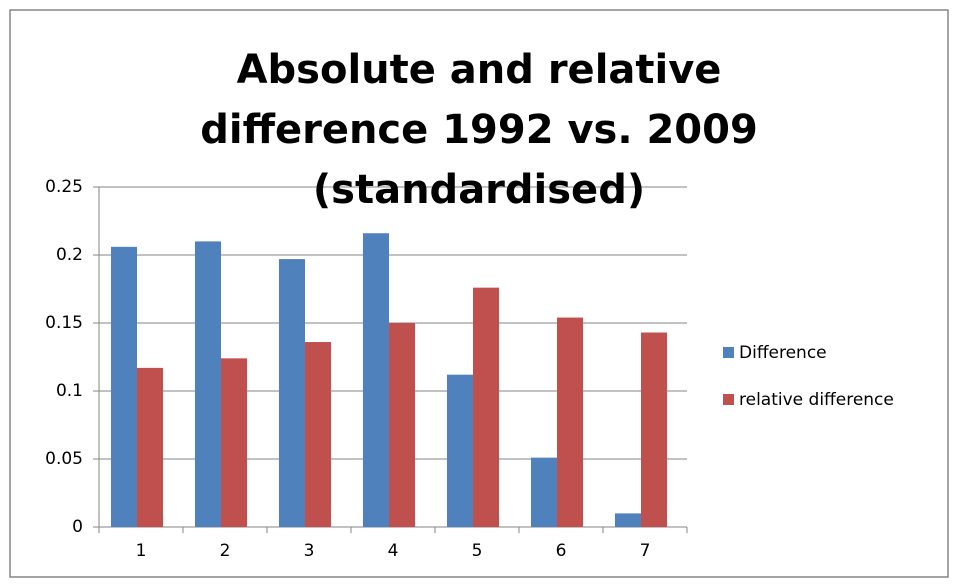 This screenshot has width=958, height=585. Describe the element at coordinates (69, 391) in the screenshot. I see `y-tick-label: 0.1` at that location.